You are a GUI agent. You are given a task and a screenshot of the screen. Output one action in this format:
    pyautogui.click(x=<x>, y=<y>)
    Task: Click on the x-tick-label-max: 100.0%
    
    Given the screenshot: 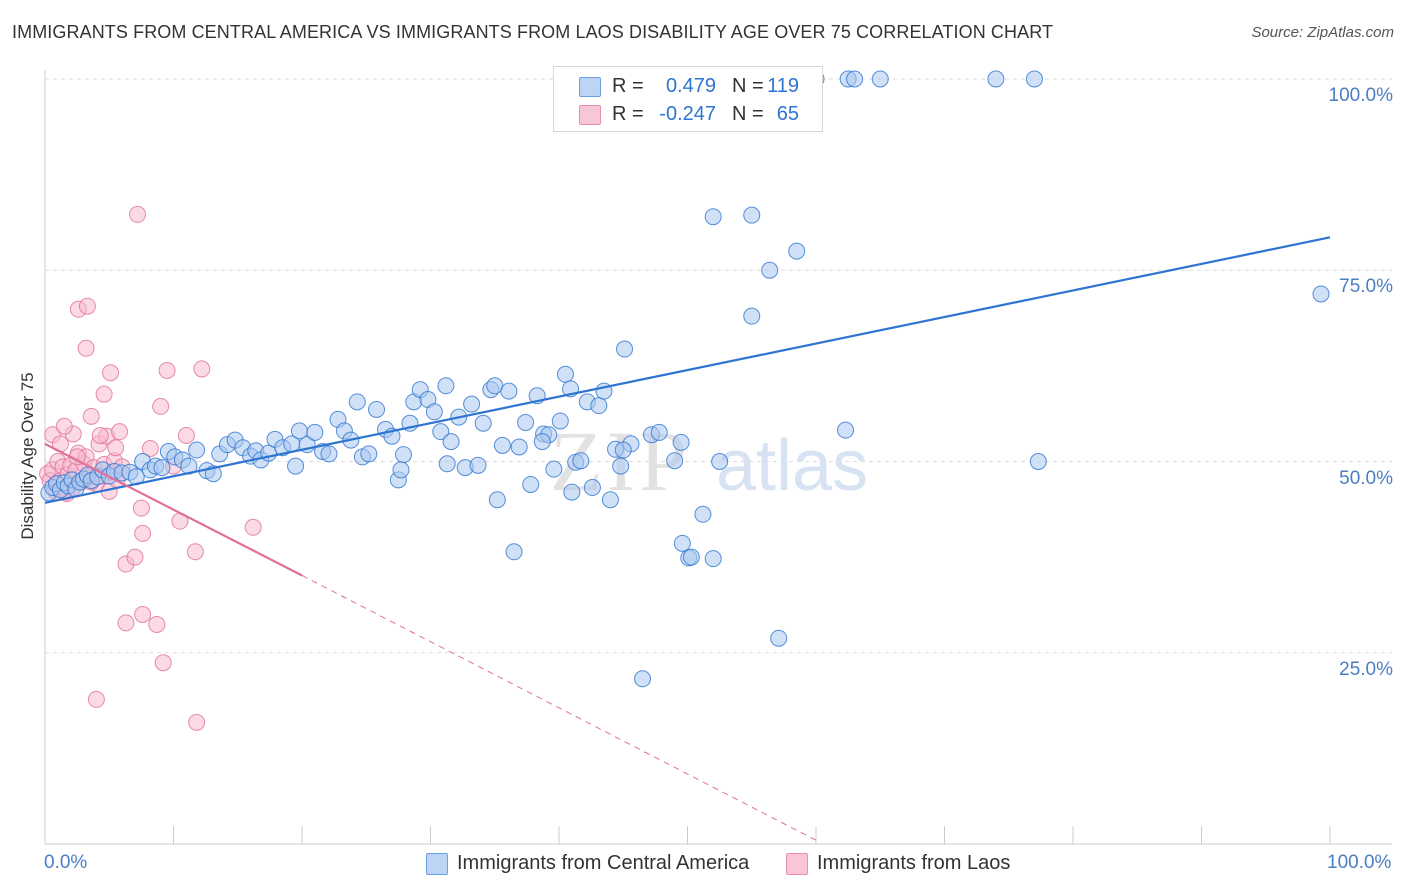 What is the action you would take?
    pyautogui.click(x=1359, y=862)
    